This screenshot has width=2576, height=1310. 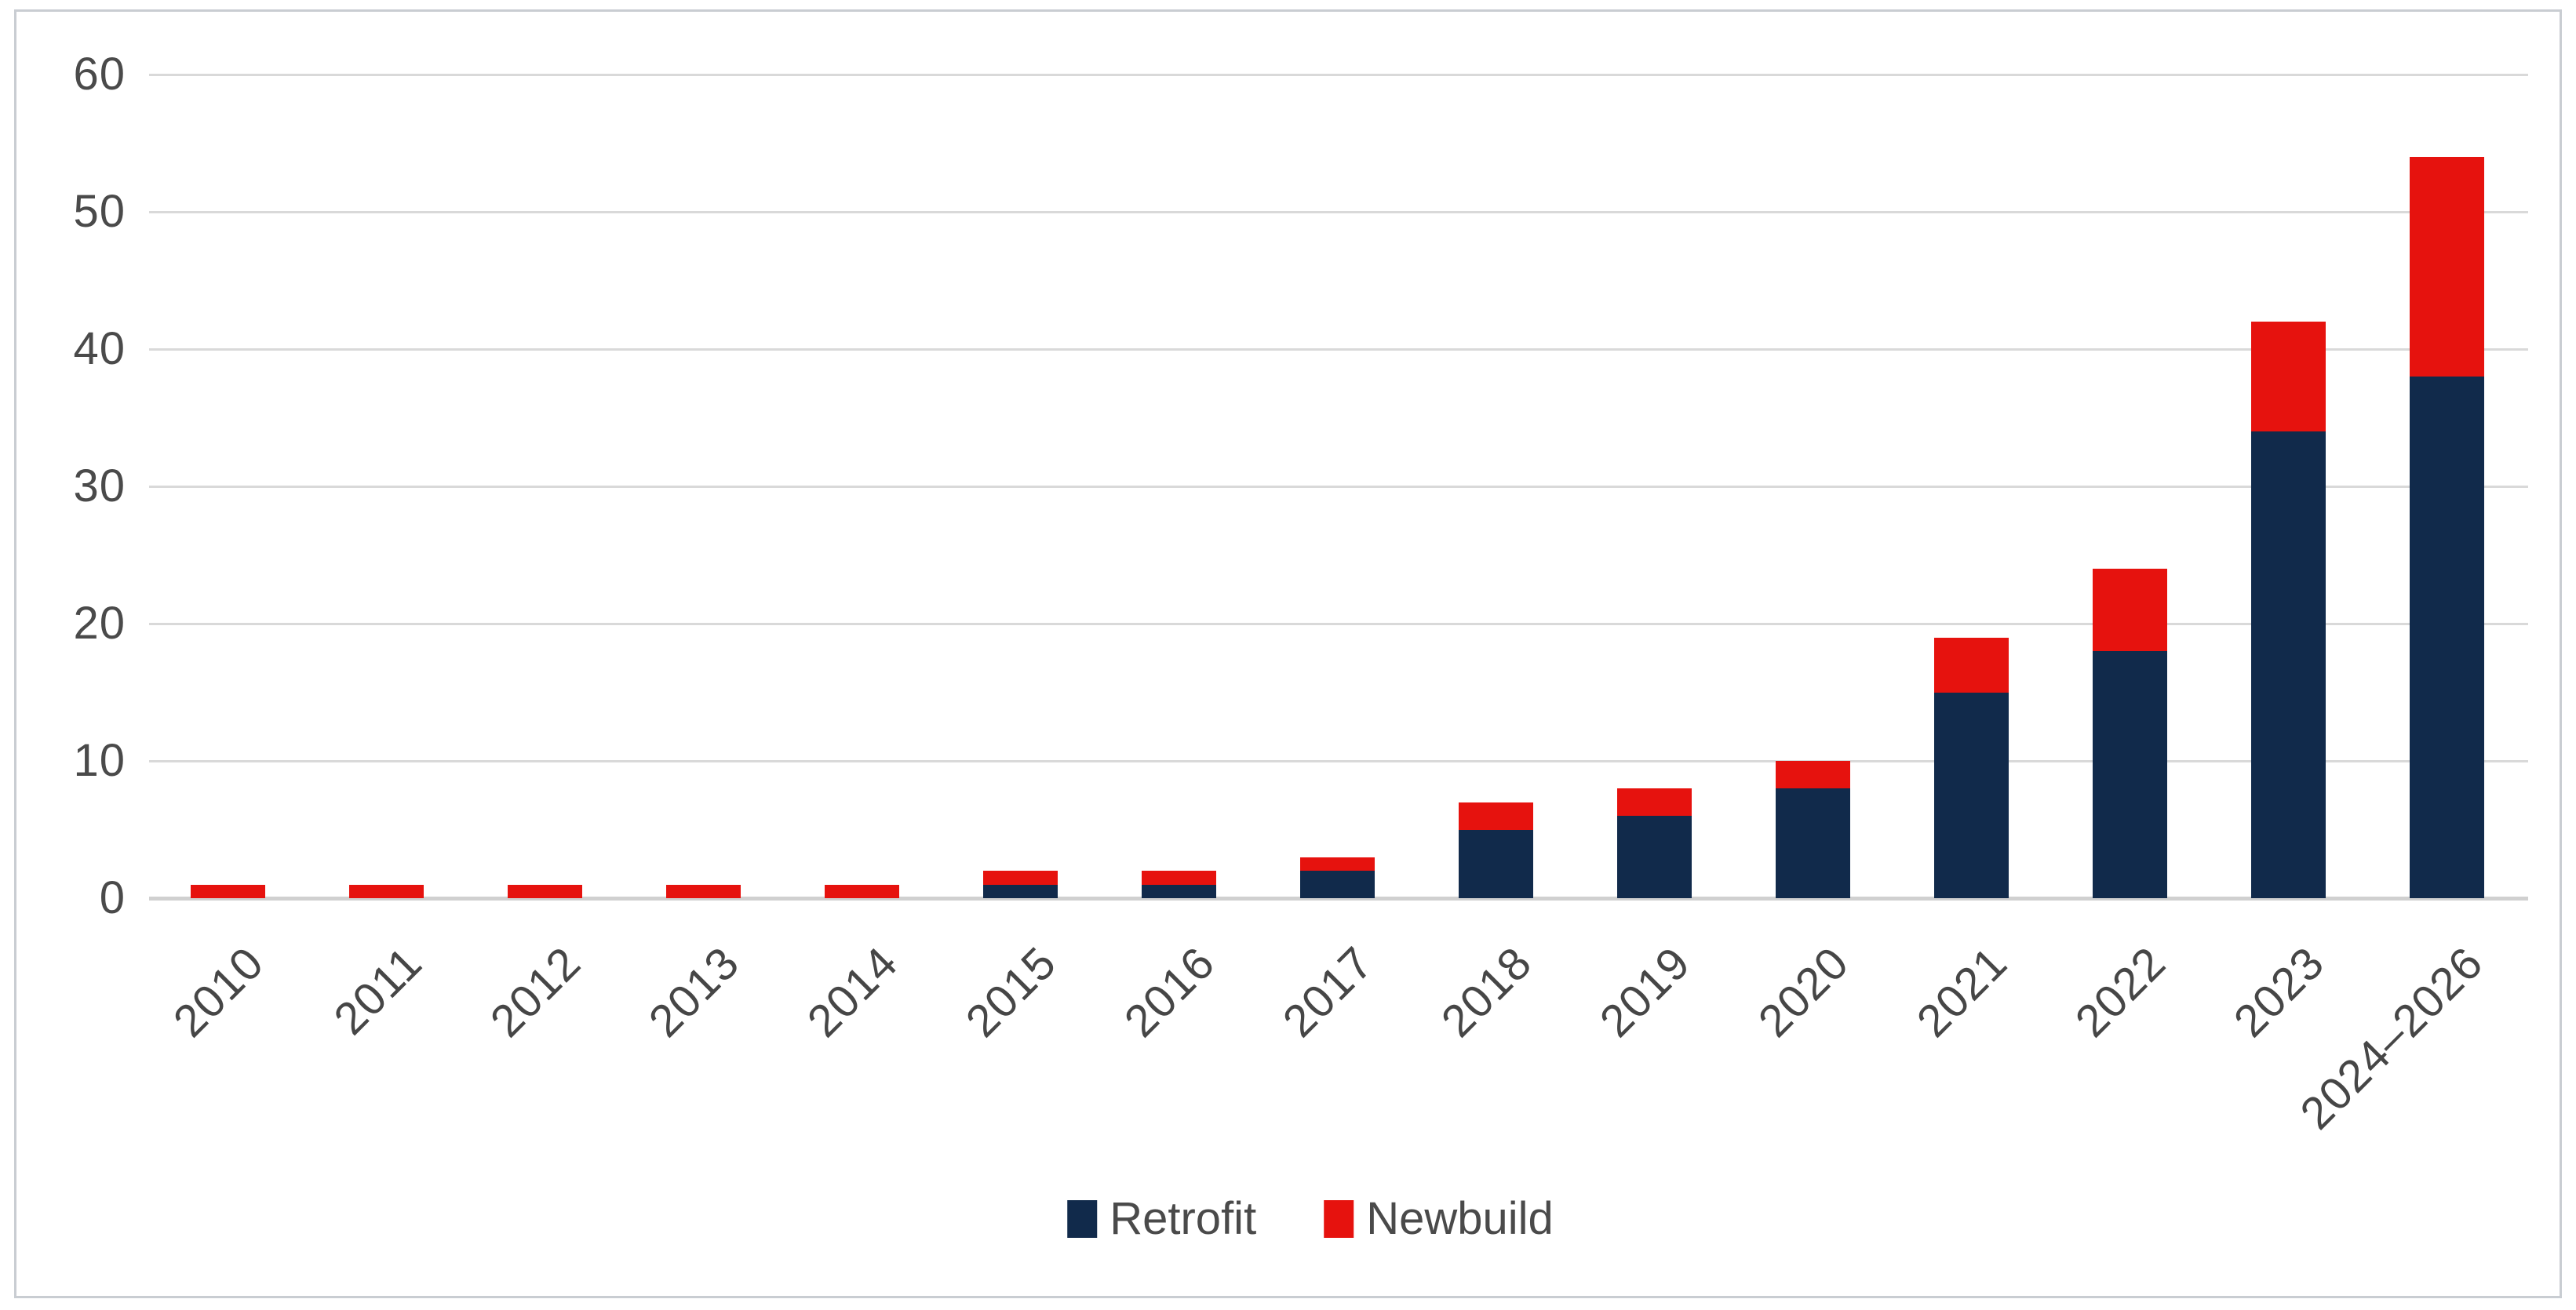 I want to click on legend-item-newbuild: Newbuild, so click(x=1439, y=1219).